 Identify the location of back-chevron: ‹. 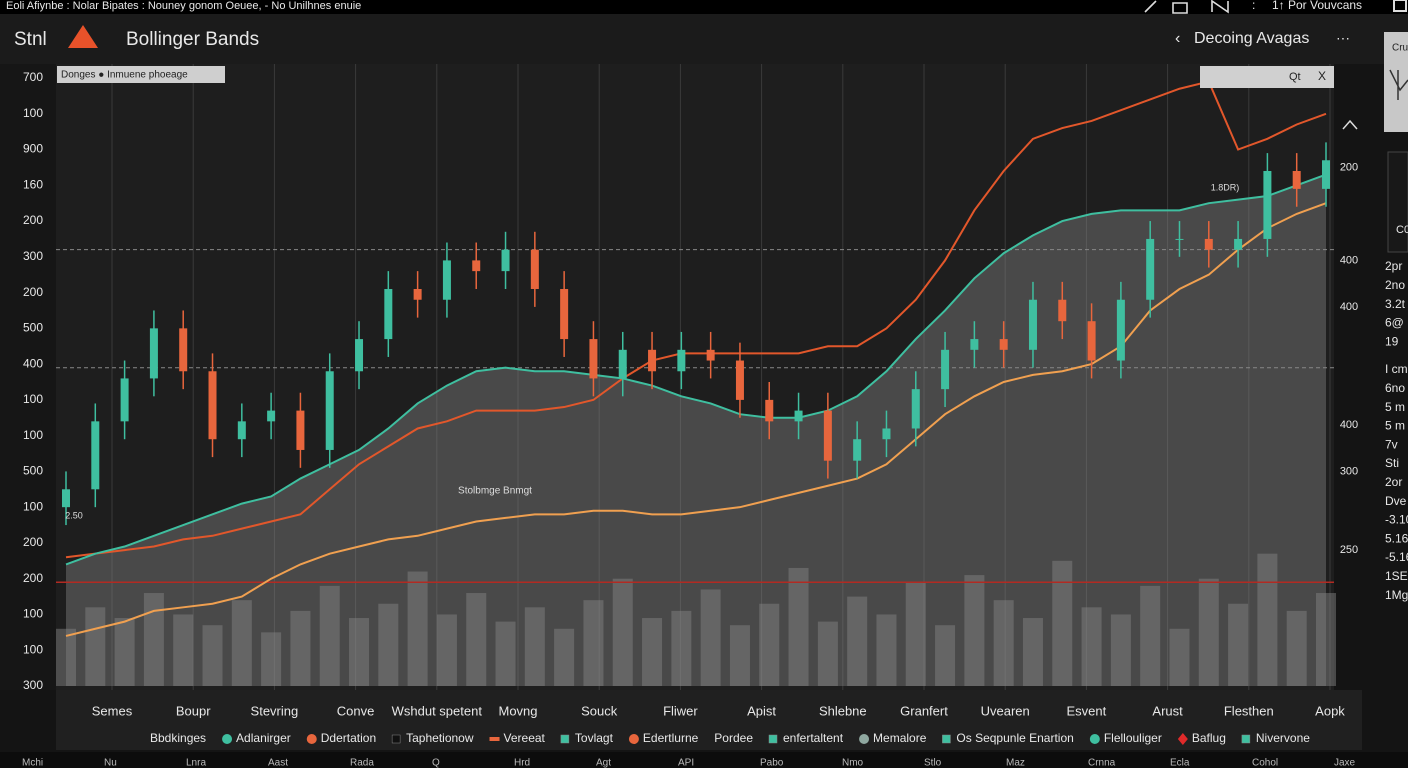
(1177, 38).